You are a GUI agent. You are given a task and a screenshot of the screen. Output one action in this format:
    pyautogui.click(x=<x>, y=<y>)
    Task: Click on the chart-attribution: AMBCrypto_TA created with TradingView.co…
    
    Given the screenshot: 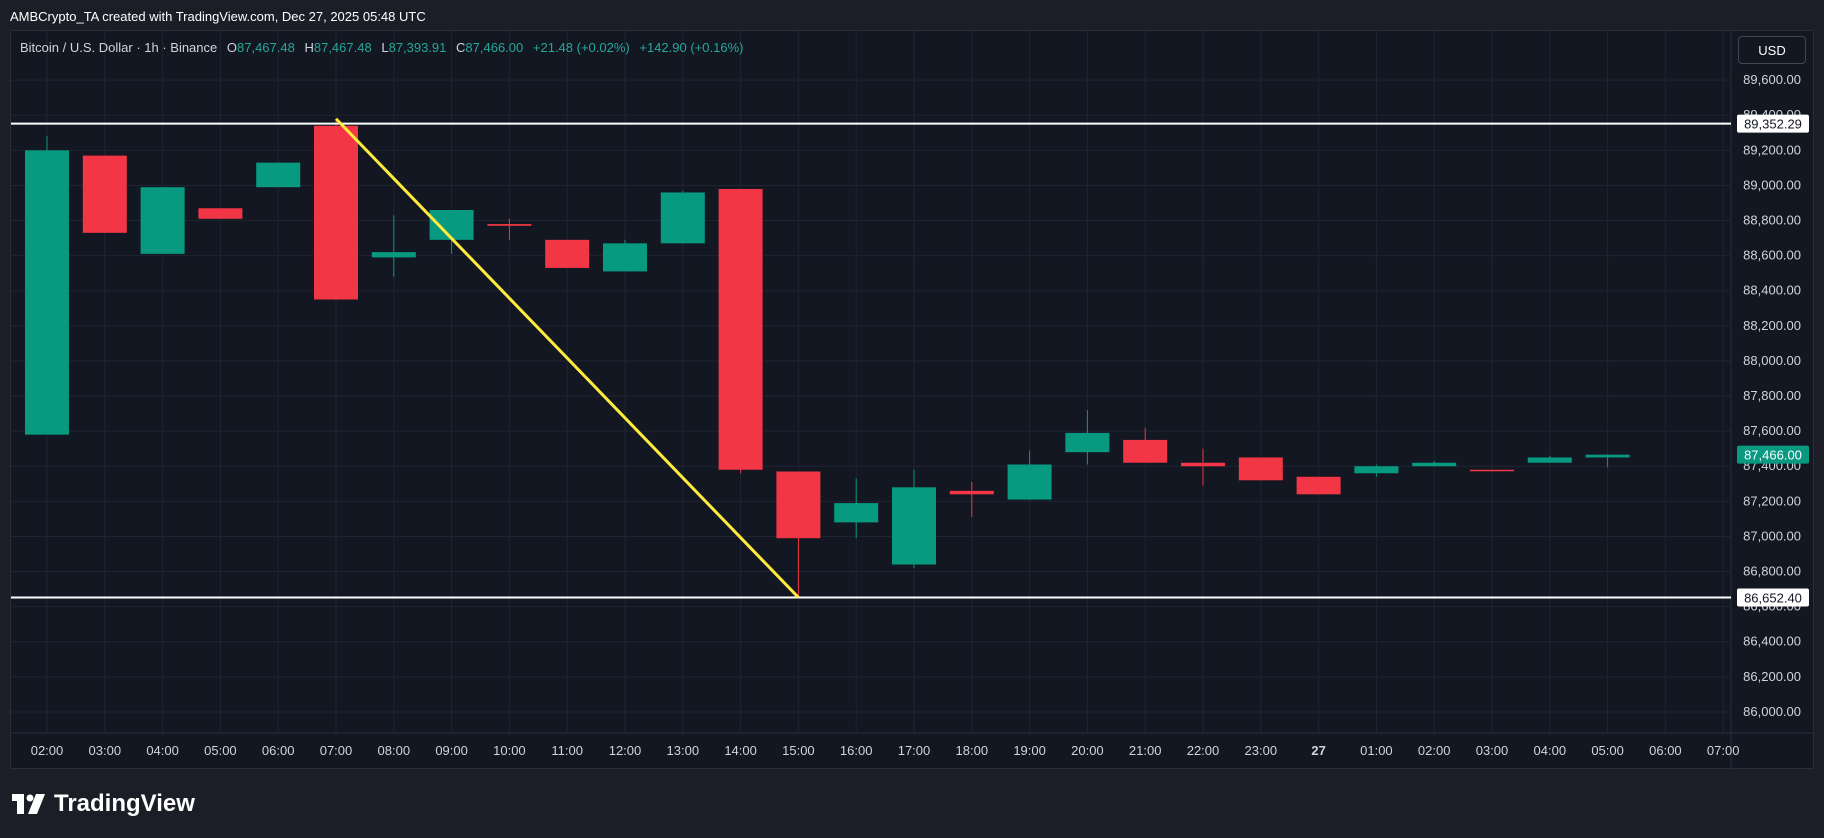 What is the action you would take?
    pyautogui.click(x=218, y=16)
    